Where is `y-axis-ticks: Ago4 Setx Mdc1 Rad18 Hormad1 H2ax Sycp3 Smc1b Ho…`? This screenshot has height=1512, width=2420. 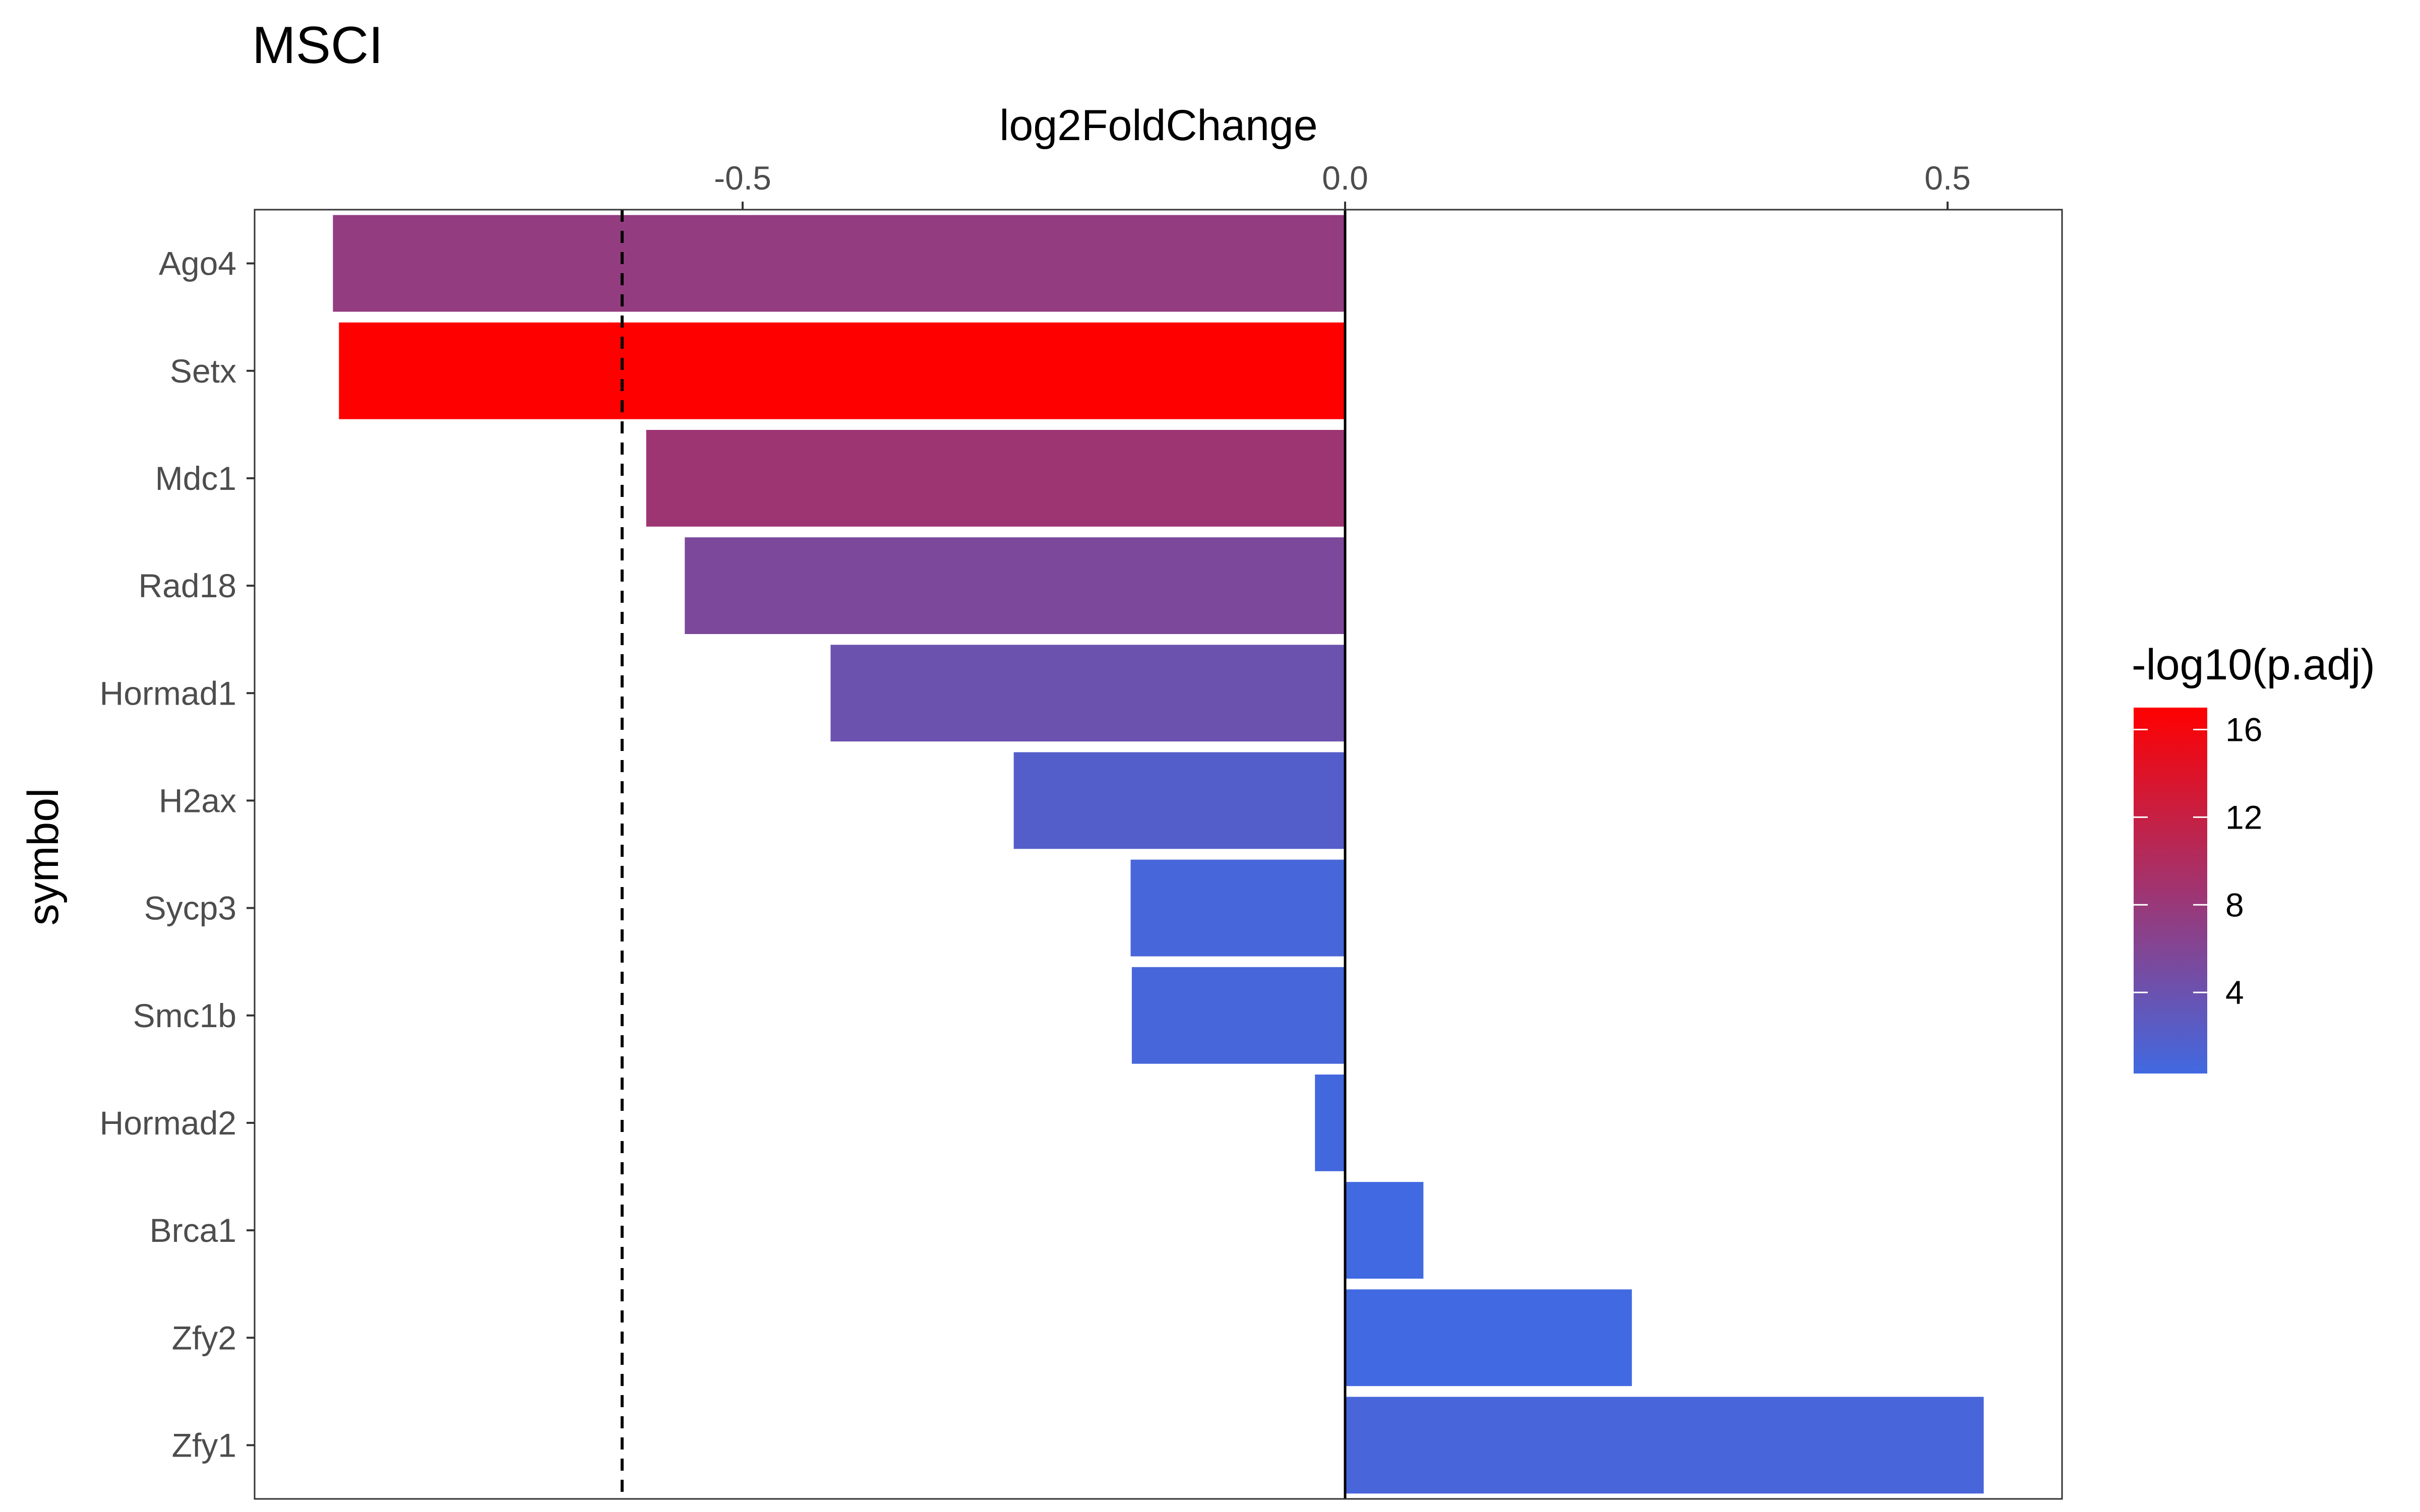
y-axis-ticks: Ago4 Setx Mdc1 Rad18 Hormad1 H2ax Sycp3 Smc1b Ho… is located at coordinates (177, 854).